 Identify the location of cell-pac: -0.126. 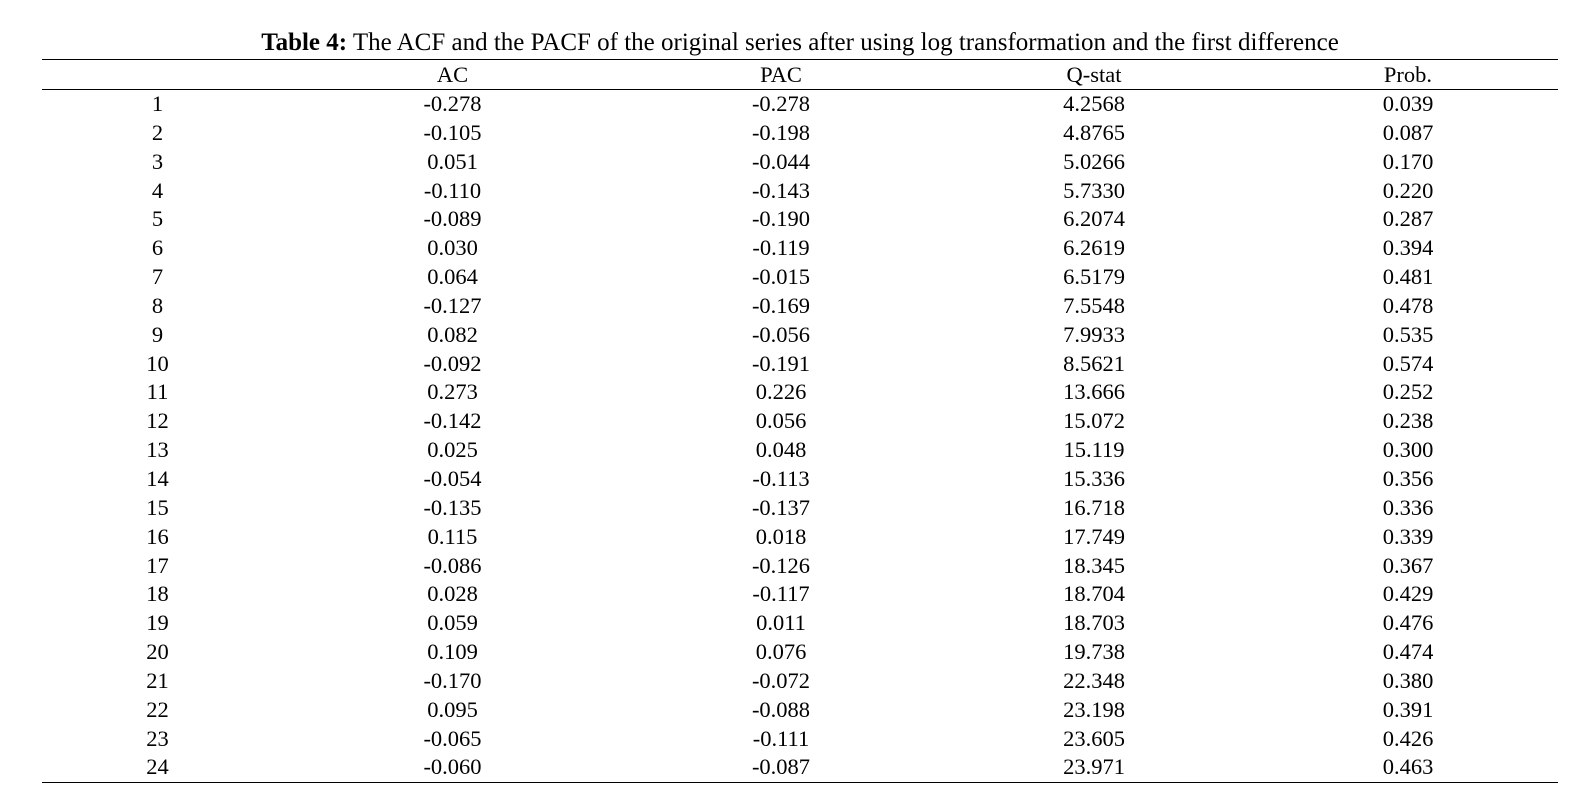
(781, 565).